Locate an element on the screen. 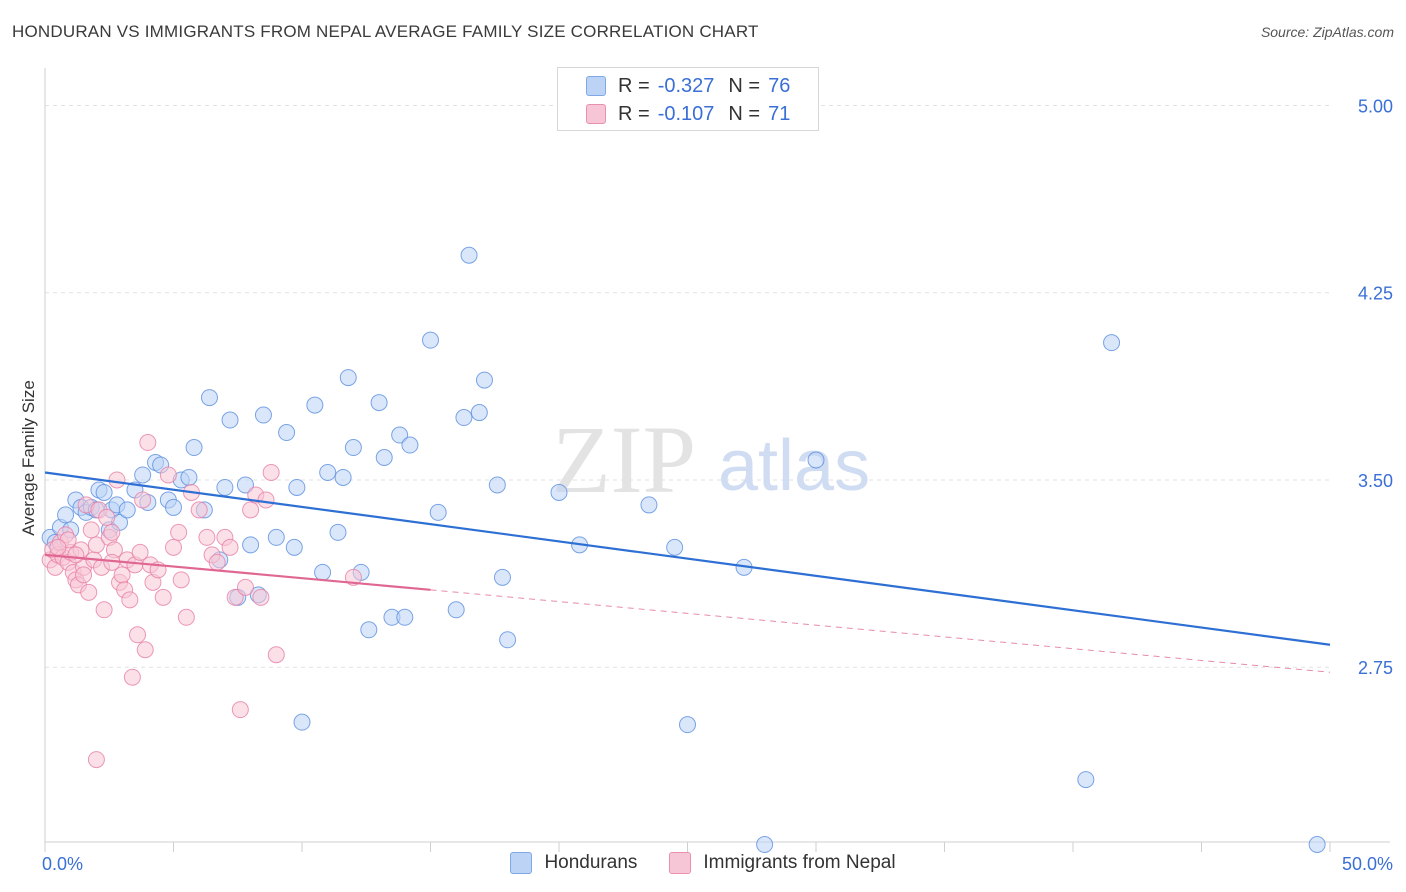 This screenshot has height=892, width=1406. legend-n-label: N = is located at coordinates (744, 85).